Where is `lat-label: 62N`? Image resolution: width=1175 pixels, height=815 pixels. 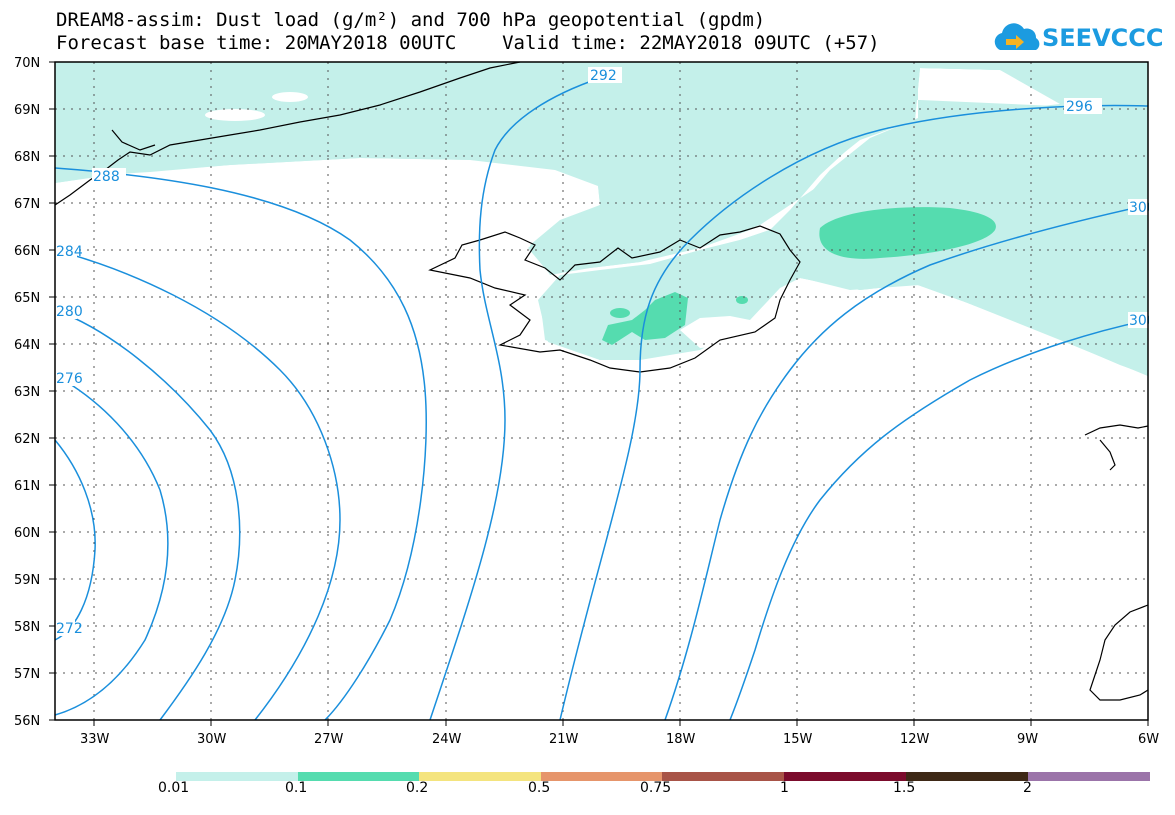 lat-label: 62N is located at coordinates (27, 439).